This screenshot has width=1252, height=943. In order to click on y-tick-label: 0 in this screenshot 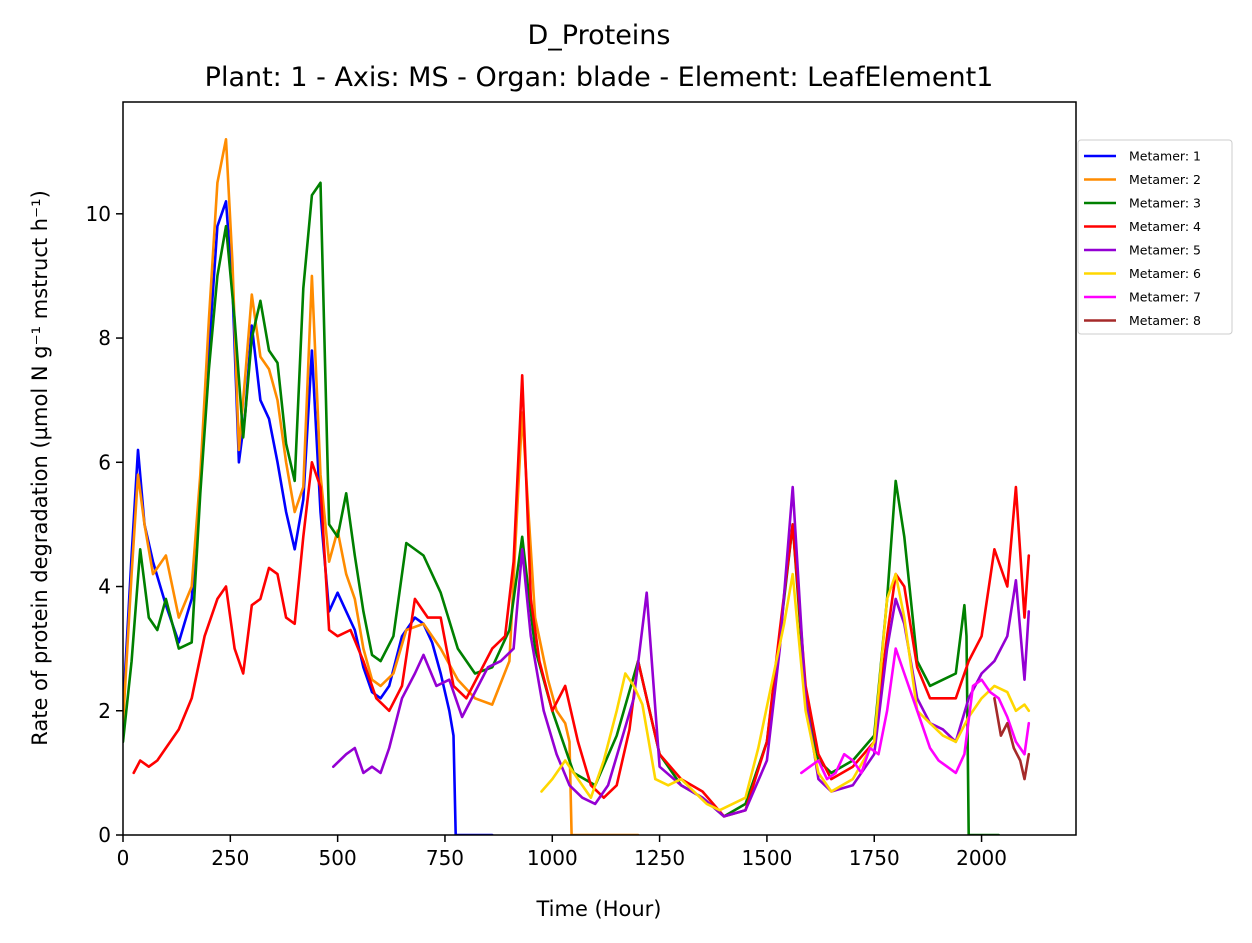, I will do `click(104, 835)`.